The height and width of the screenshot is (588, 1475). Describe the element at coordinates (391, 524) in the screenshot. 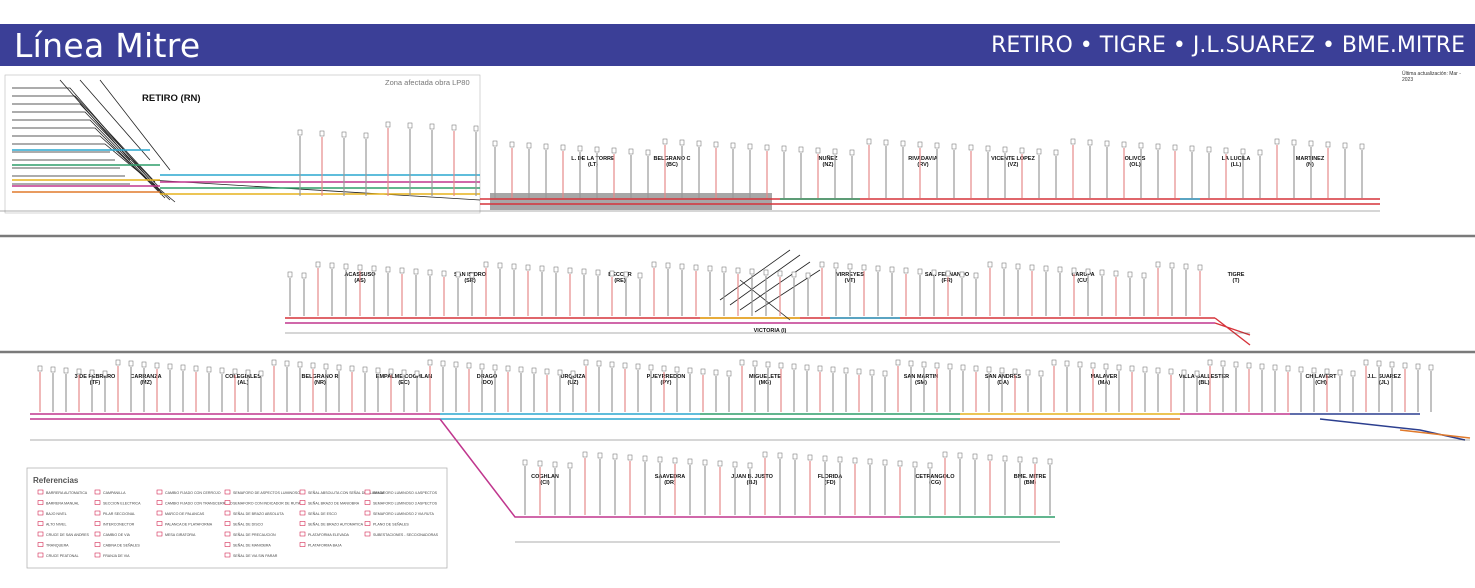

I see `legend-item-label: PLANO DE SEÑALES` at that location.